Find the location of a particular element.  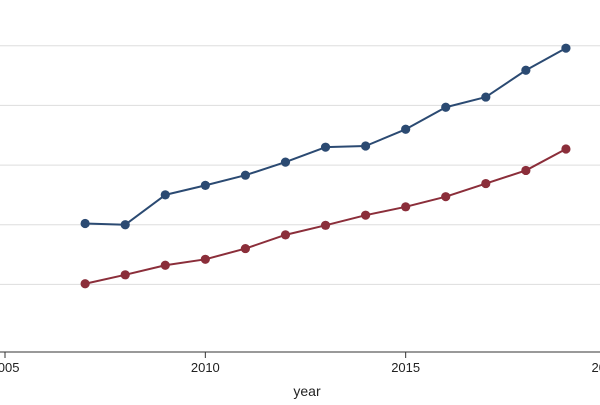

x-axis-label: year is located at coordinates (307, 391).